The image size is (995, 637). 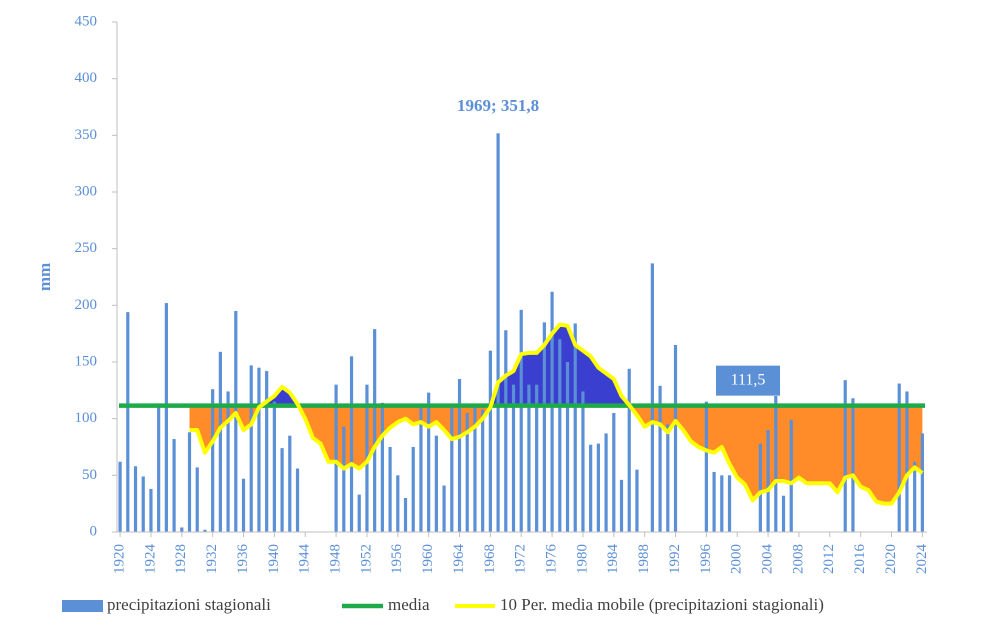 What do you see at coordinates (737, 559) in the screenshot?
I see `x-tick-label: 2000` at bounding box center [737, 559].